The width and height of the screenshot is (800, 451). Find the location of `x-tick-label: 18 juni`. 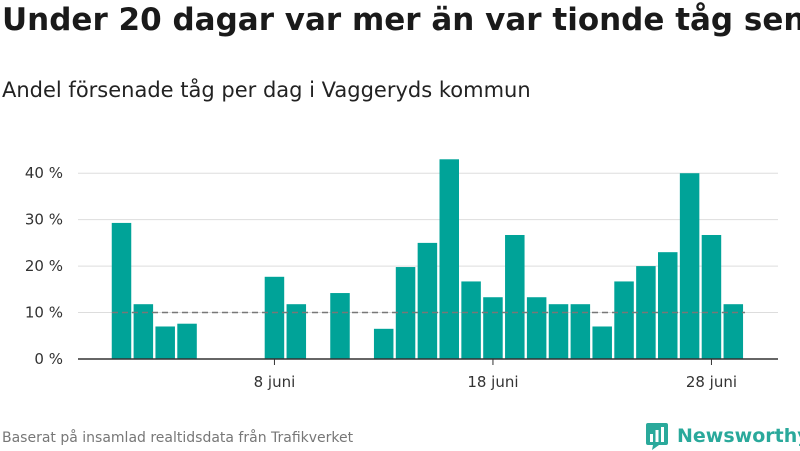

x-tick-label: 18 juni is located at coordinates (492, 382).